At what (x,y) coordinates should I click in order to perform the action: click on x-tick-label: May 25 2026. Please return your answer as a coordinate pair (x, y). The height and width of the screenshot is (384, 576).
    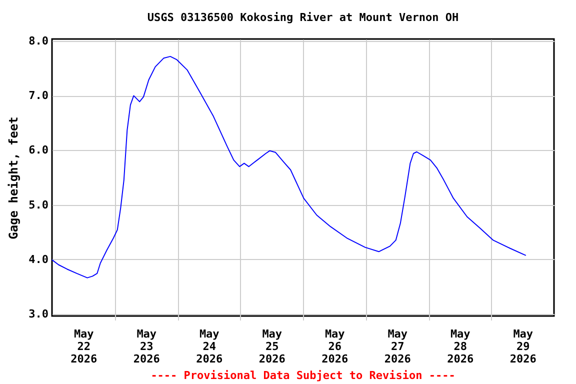
    Looking at the image, I should click on (272, 347).